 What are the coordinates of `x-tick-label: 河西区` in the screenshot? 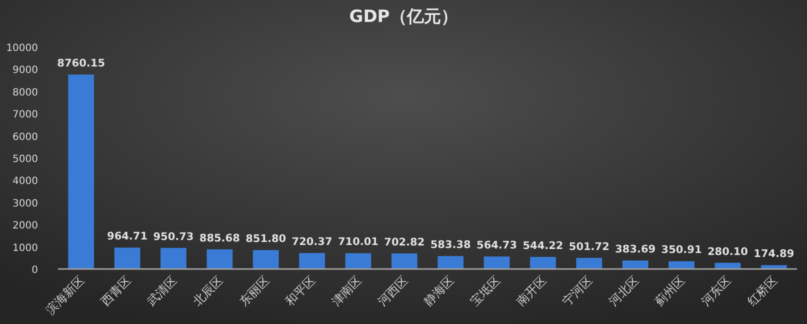 It's located at (393, 291).